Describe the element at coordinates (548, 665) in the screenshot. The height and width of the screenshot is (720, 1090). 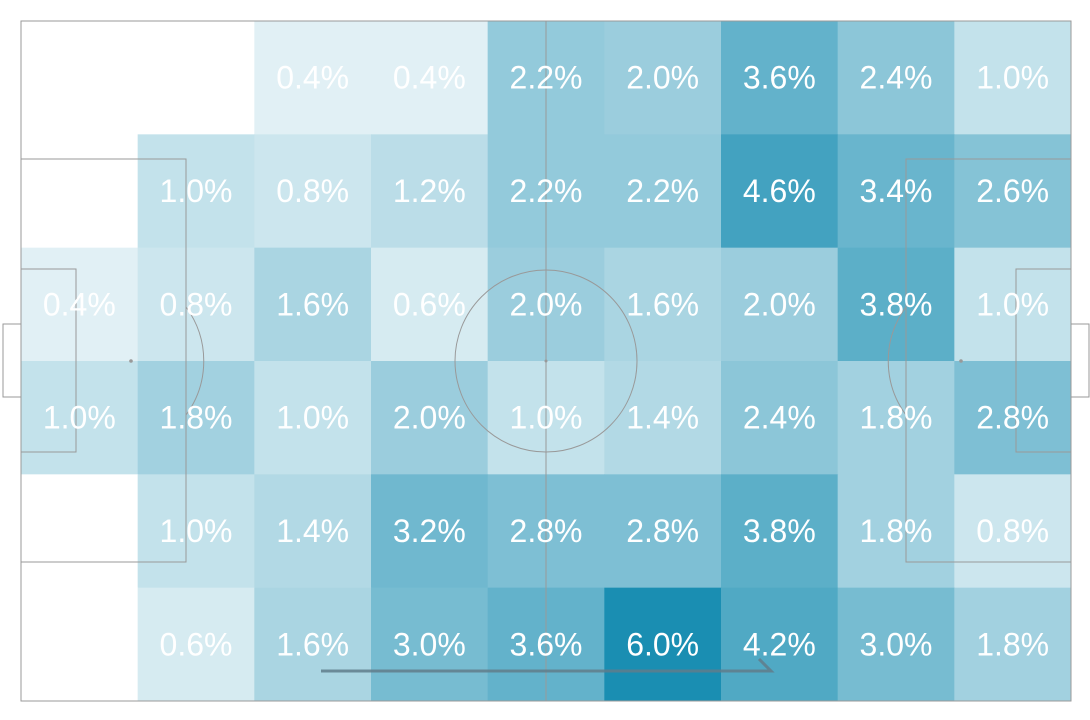
I see `attack-direction-arrow` at that location.